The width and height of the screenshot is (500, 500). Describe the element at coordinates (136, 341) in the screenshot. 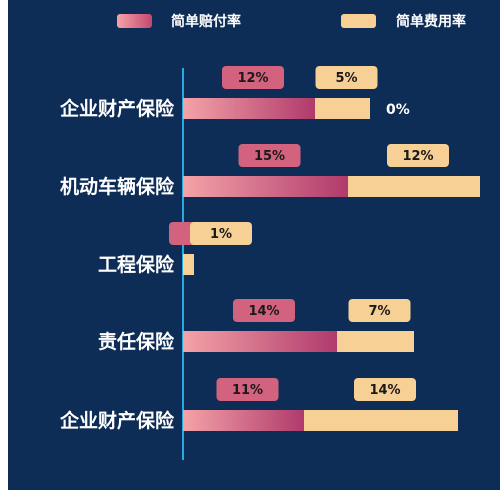

I see `category-label: 责任保险` at that location.